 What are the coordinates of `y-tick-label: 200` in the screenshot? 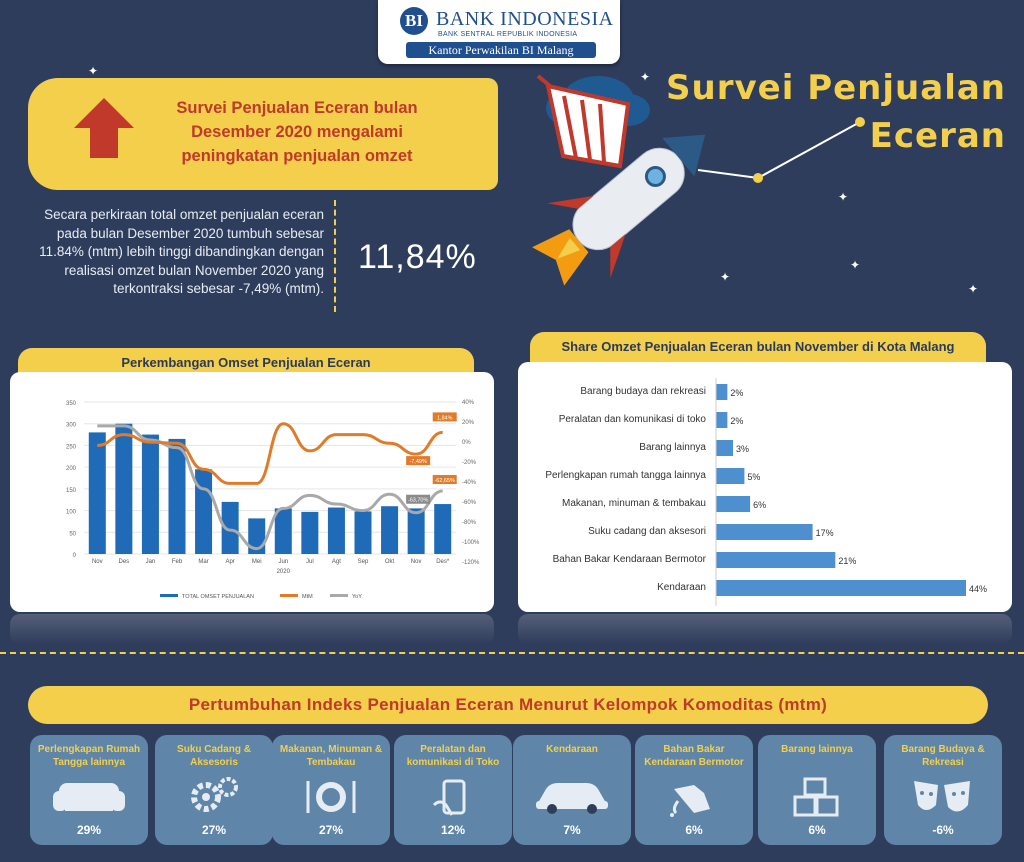 It's located at (71, 469).